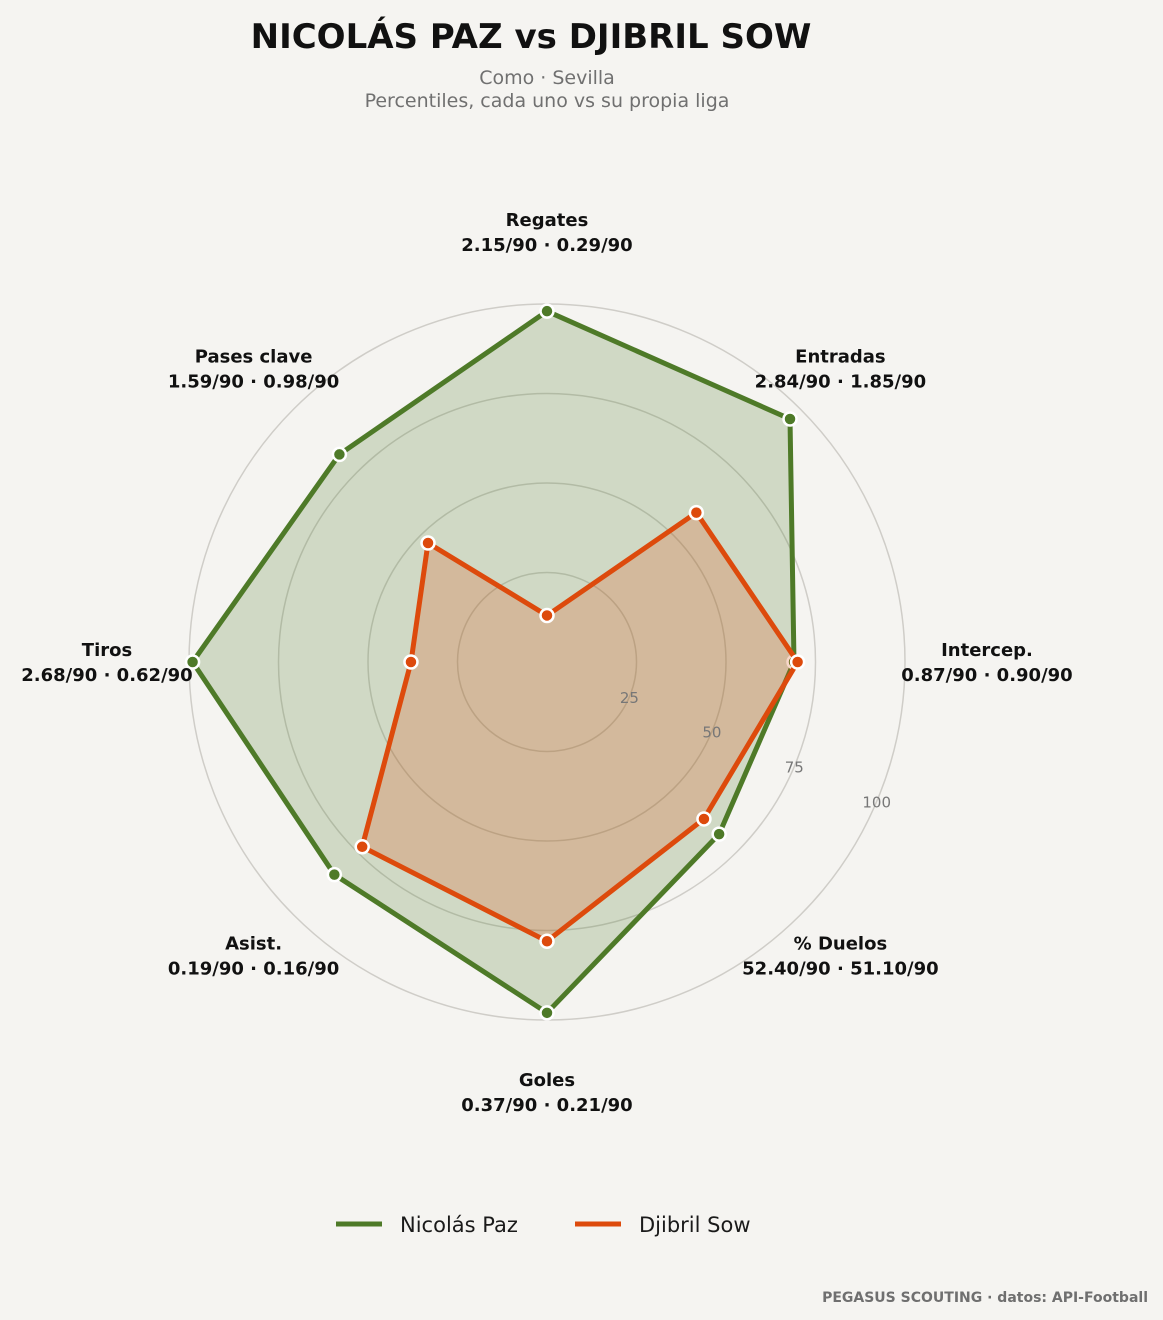 The height and width of the screenshot is (1320, 1163). Describe the element at coordinates (106, 675) in the screenshot. I see `axis-values: 2.68/90 · 0.62/90` at that location.